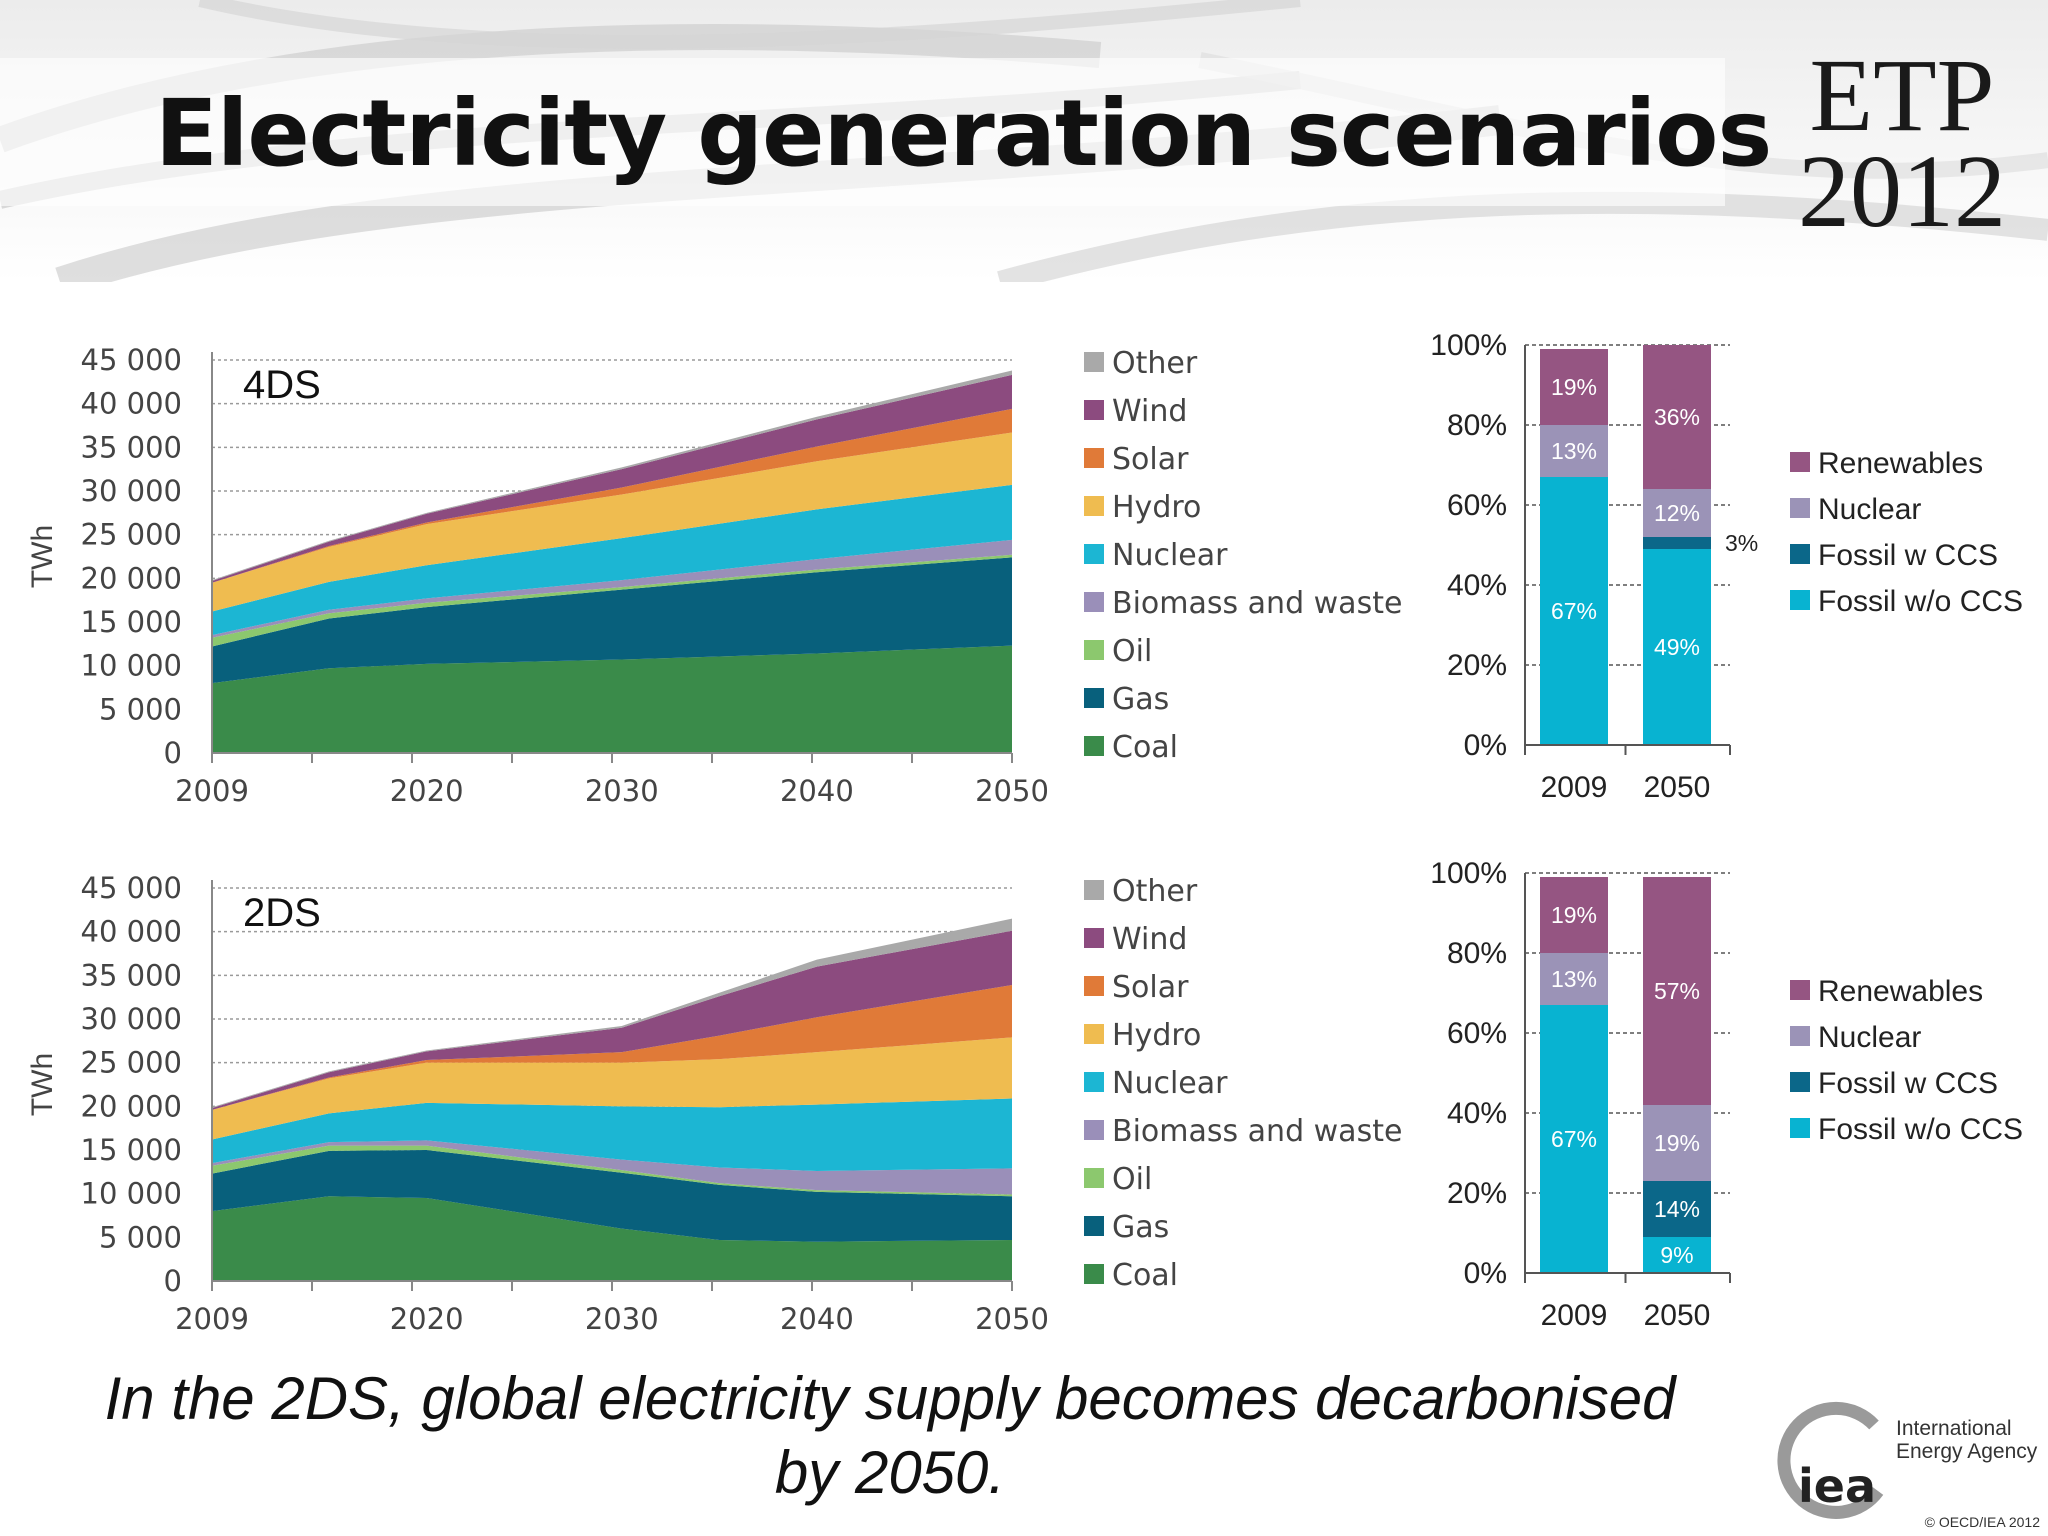 This screenshot has width=2048, height=1536. I want to click on 4ds-area-biomass-and-waste, so click(612, 588).